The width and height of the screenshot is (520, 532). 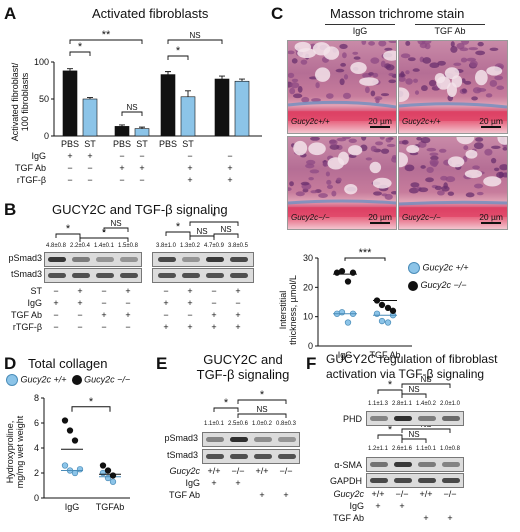 What do you see at coordinates (56, 327) in the screenshot?
I see `b-row-3-left-0: −` at bounding box center [56, 327].